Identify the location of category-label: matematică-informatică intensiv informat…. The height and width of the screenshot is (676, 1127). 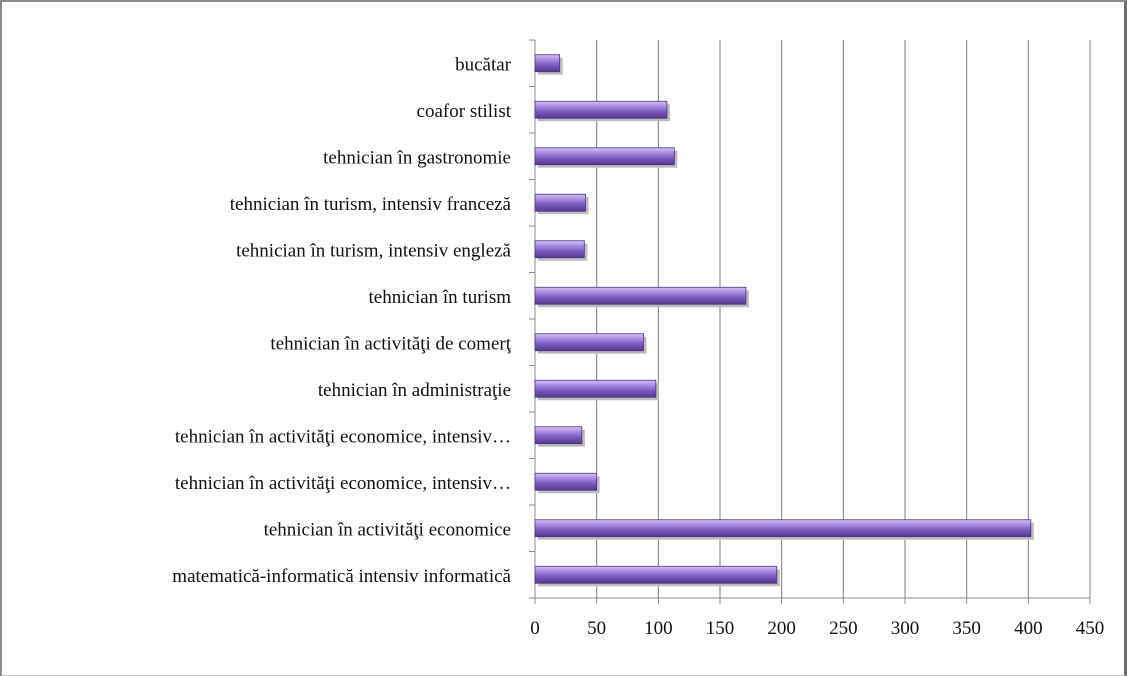
(341, 576).